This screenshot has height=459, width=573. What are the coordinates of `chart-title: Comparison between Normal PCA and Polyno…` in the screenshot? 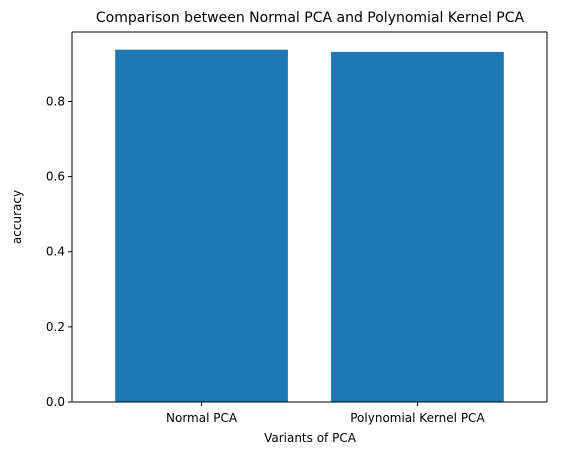 It's located at (310, 18).